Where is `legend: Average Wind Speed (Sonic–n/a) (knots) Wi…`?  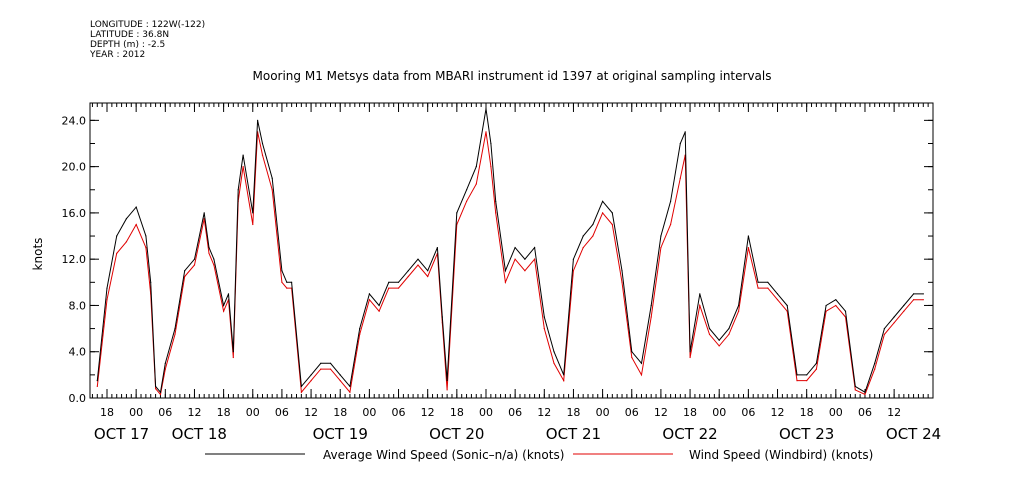 legend: Average Wind Speed (Sonic–n/a) (knots) Wi… is located at coordinates (539, 455).